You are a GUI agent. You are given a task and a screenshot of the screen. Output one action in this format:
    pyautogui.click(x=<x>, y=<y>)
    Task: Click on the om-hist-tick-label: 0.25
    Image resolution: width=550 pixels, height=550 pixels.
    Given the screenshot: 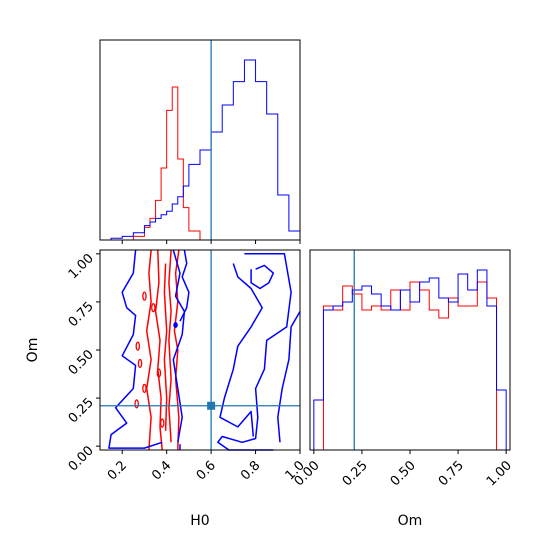 What is the action you would take?
    pyautogui.click(x=355, y=473)
    